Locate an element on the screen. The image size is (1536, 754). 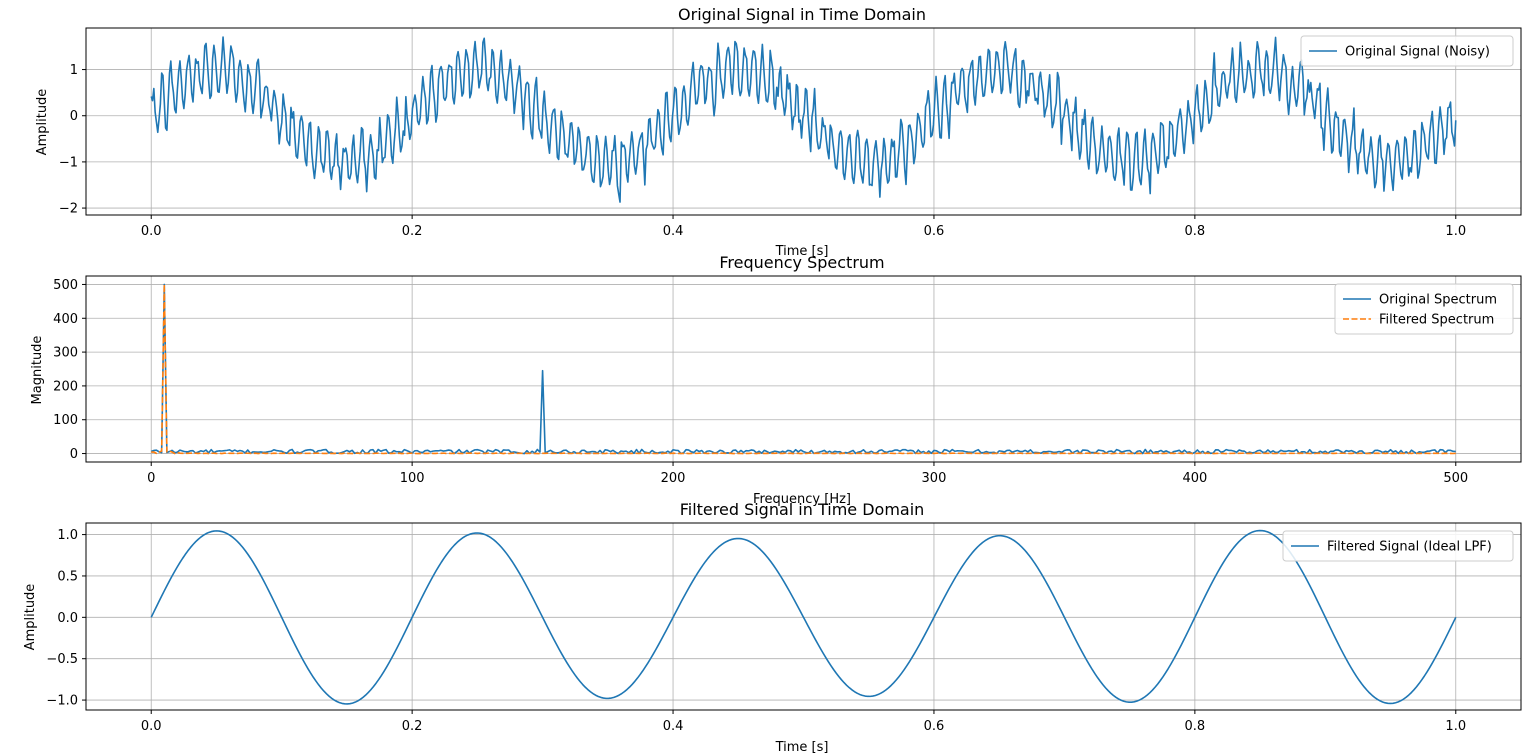
legend-label: Filtered Signal (Ideal LPF) is located at coordinates (1409, 547).